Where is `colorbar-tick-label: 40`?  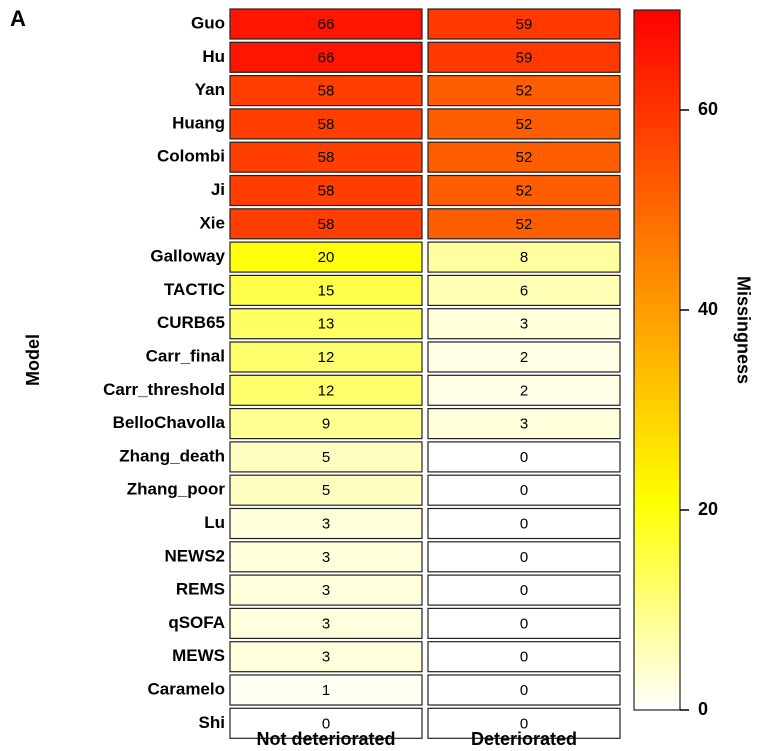
colorbar-tick-label: 40 is located at coordinates (708, 309).